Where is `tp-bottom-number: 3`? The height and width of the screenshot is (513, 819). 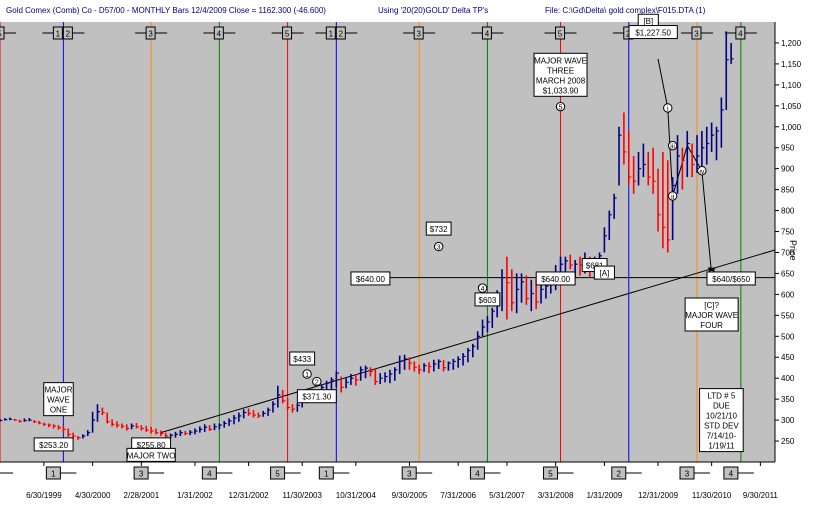
tp-bottom-number: 3 is located at coordinates (141, 474).